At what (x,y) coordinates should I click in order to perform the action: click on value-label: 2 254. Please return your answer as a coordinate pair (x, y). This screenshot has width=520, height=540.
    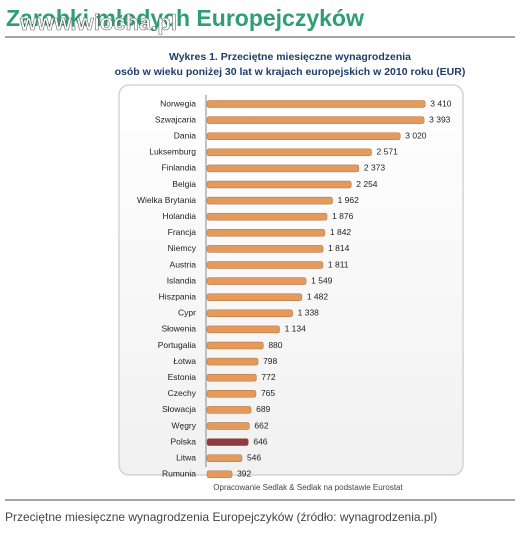
    Looking at the image, I should click on (367, 184).